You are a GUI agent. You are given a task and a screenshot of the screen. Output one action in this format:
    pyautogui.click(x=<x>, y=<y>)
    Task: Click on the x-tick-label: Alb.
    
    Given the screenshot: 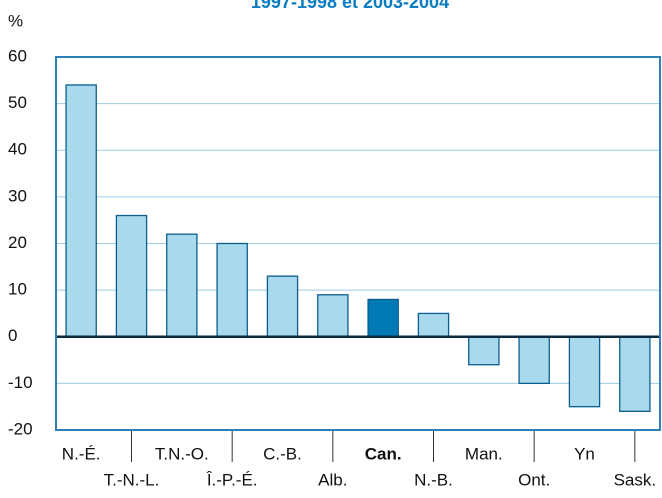 What is the action you would take?
    pyautogui.click(x=332, y=479)
    